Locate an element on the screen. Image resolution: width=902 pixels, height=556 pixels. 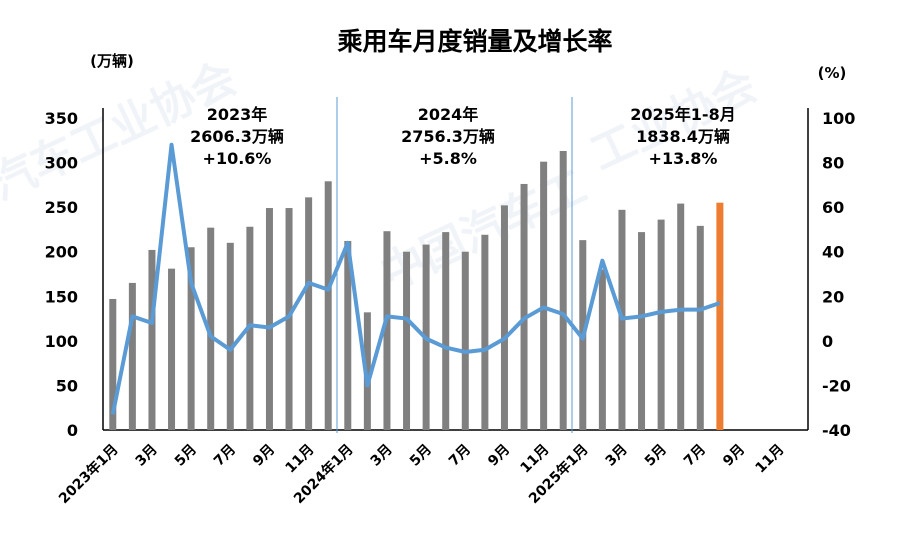
annotation-text: 2025年1-8月 is located at coordinates (682, 114).